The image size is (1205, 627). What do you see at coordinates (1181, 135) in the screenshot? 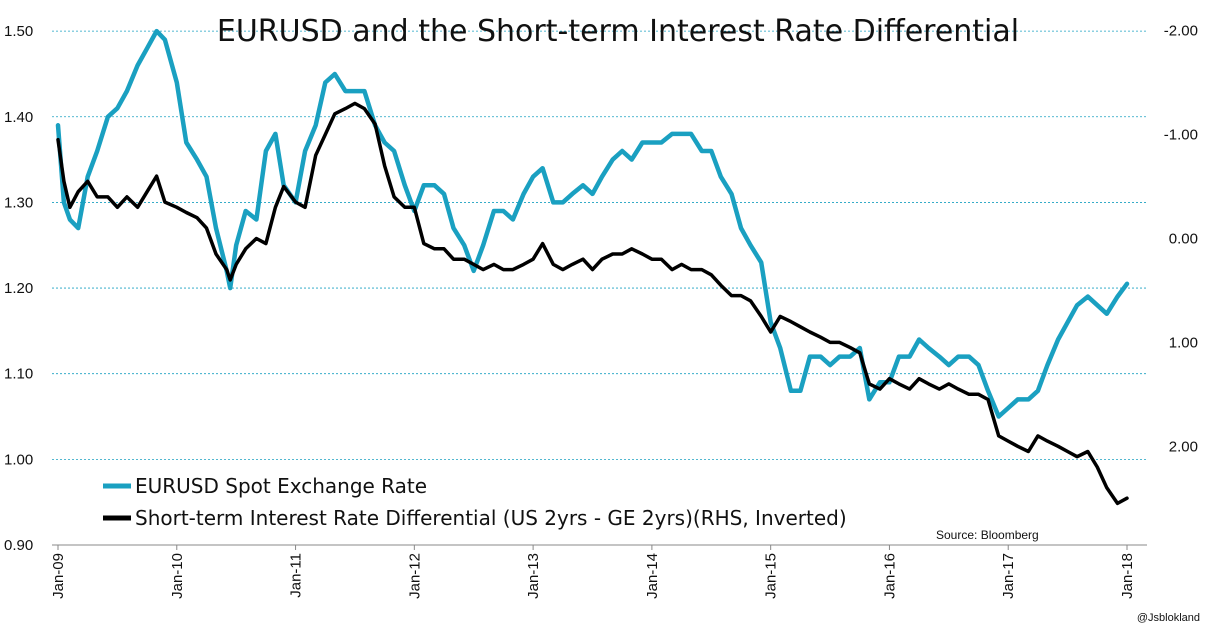
I see `y-right-tick-label: -1.00` at bounding box center [1181, 135].